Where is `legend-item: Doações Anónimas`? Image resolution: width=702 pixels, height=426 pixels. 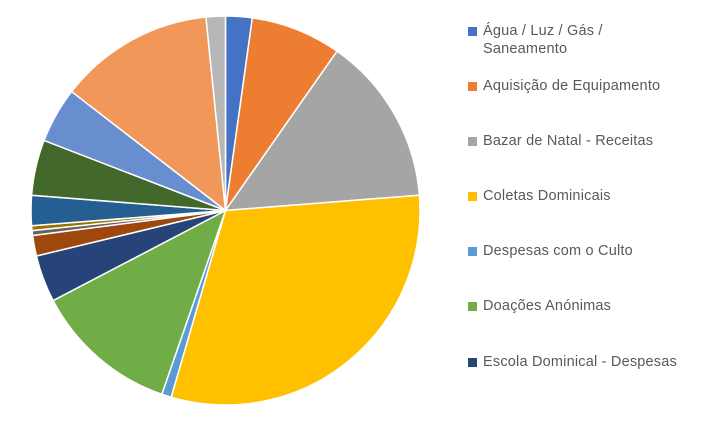
legend-item: Doações Anónimas is located at coordinates (539, 306).